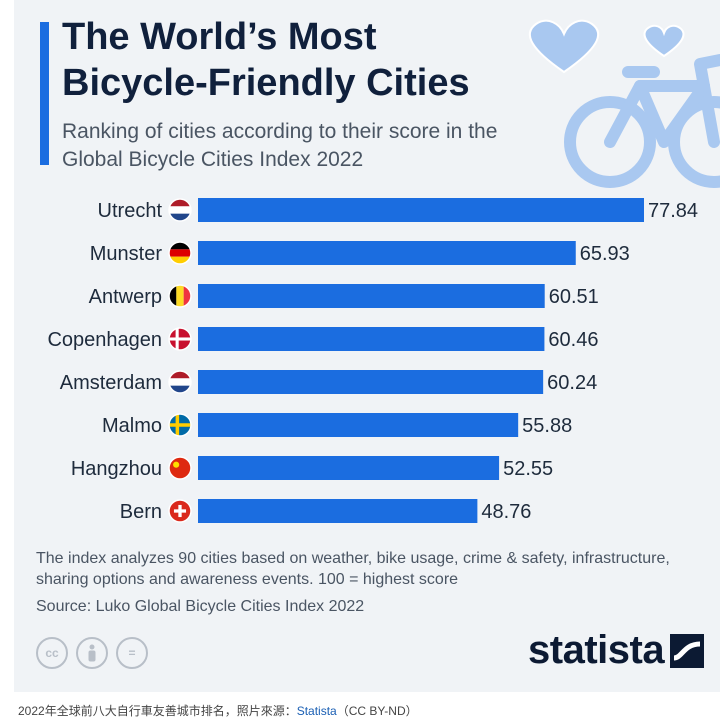  I want to click on value-label-copenhagen: 60.46, so click(573, 340).